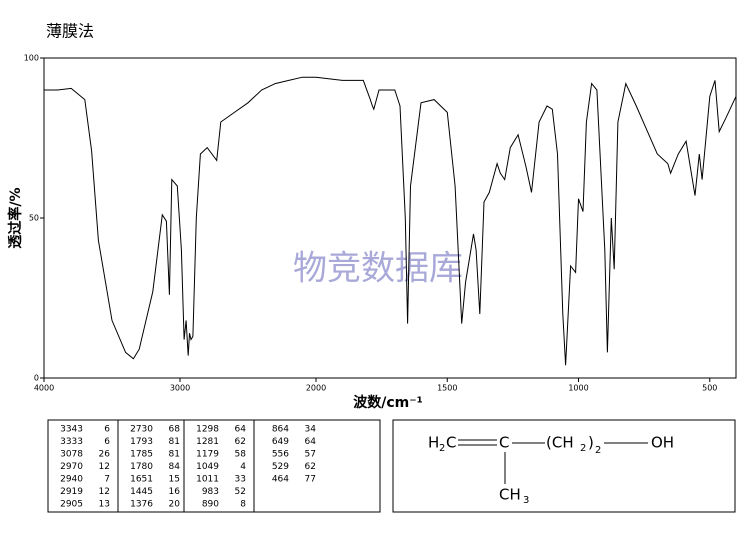 This screenshot has width=748, height=543. I want to click on peak-wavenumber: 1376, so click(141, 505).